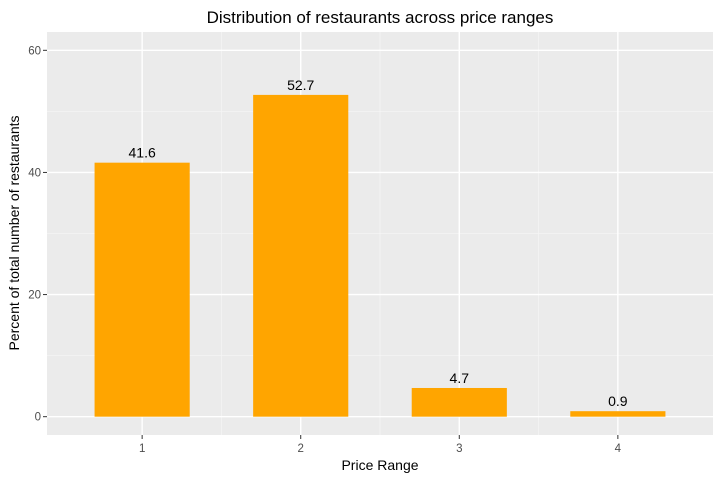 Image resolution: width=720 pixels, height=480 pixels. Describe the element at coordinates (142, 153) in the screenshot. I see `data-label-1: 41.6` at that location.